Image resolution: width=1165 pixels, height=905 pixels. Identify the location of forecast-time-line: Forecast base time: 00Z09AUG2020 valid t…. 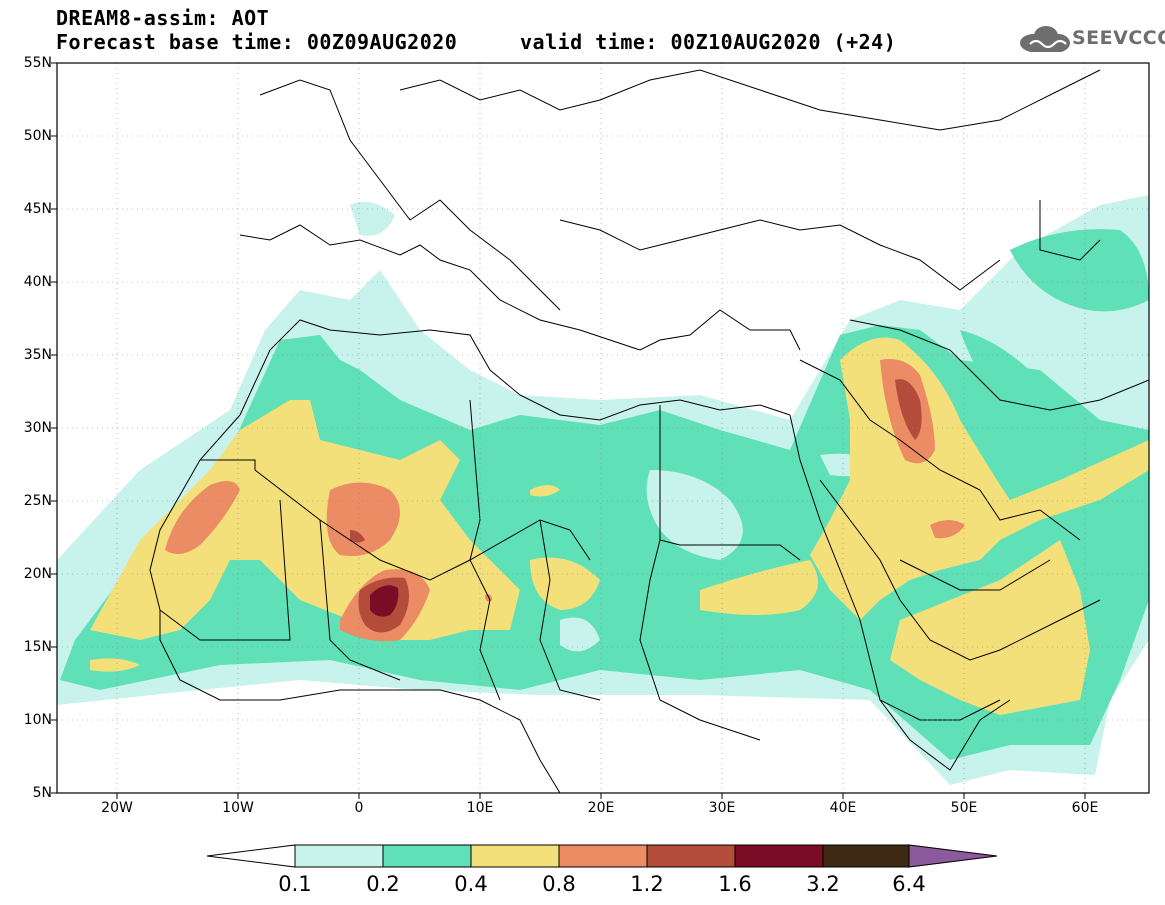
(476, 42).